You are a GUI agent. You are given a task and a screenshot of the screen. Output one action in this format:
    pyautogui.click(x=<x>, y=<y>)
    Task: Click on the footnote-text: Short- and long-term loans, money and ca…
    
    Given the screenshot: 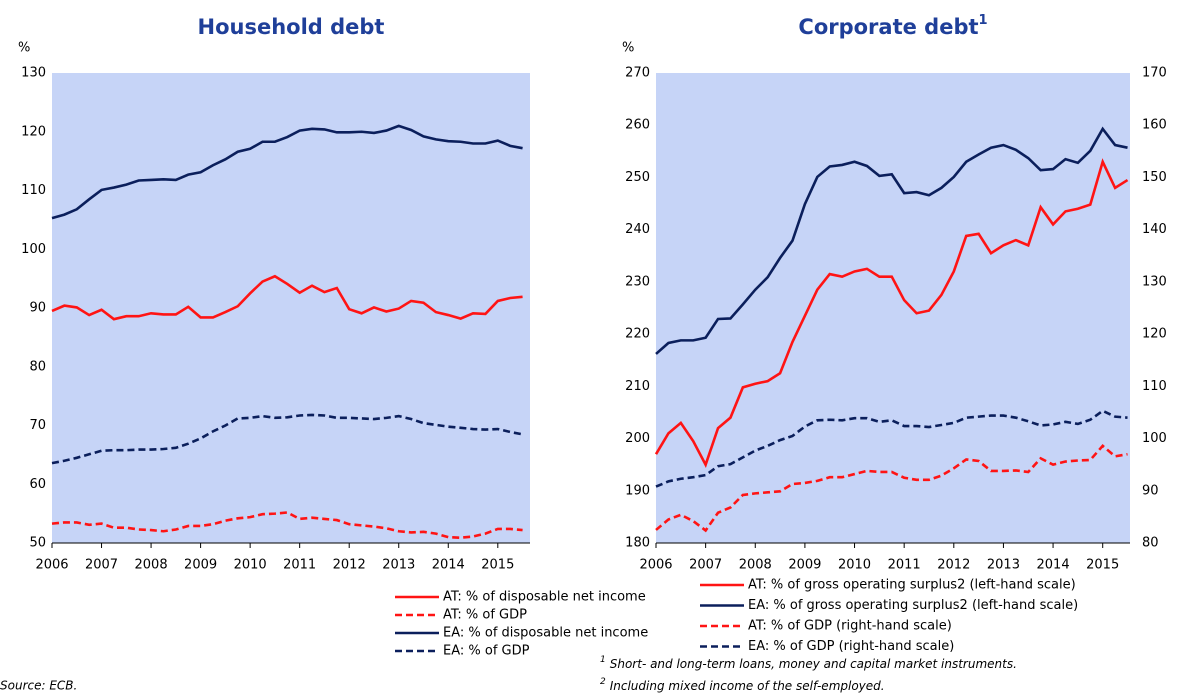 What is the action you would take?
    pyautogui.click(x=813, y=664)
    